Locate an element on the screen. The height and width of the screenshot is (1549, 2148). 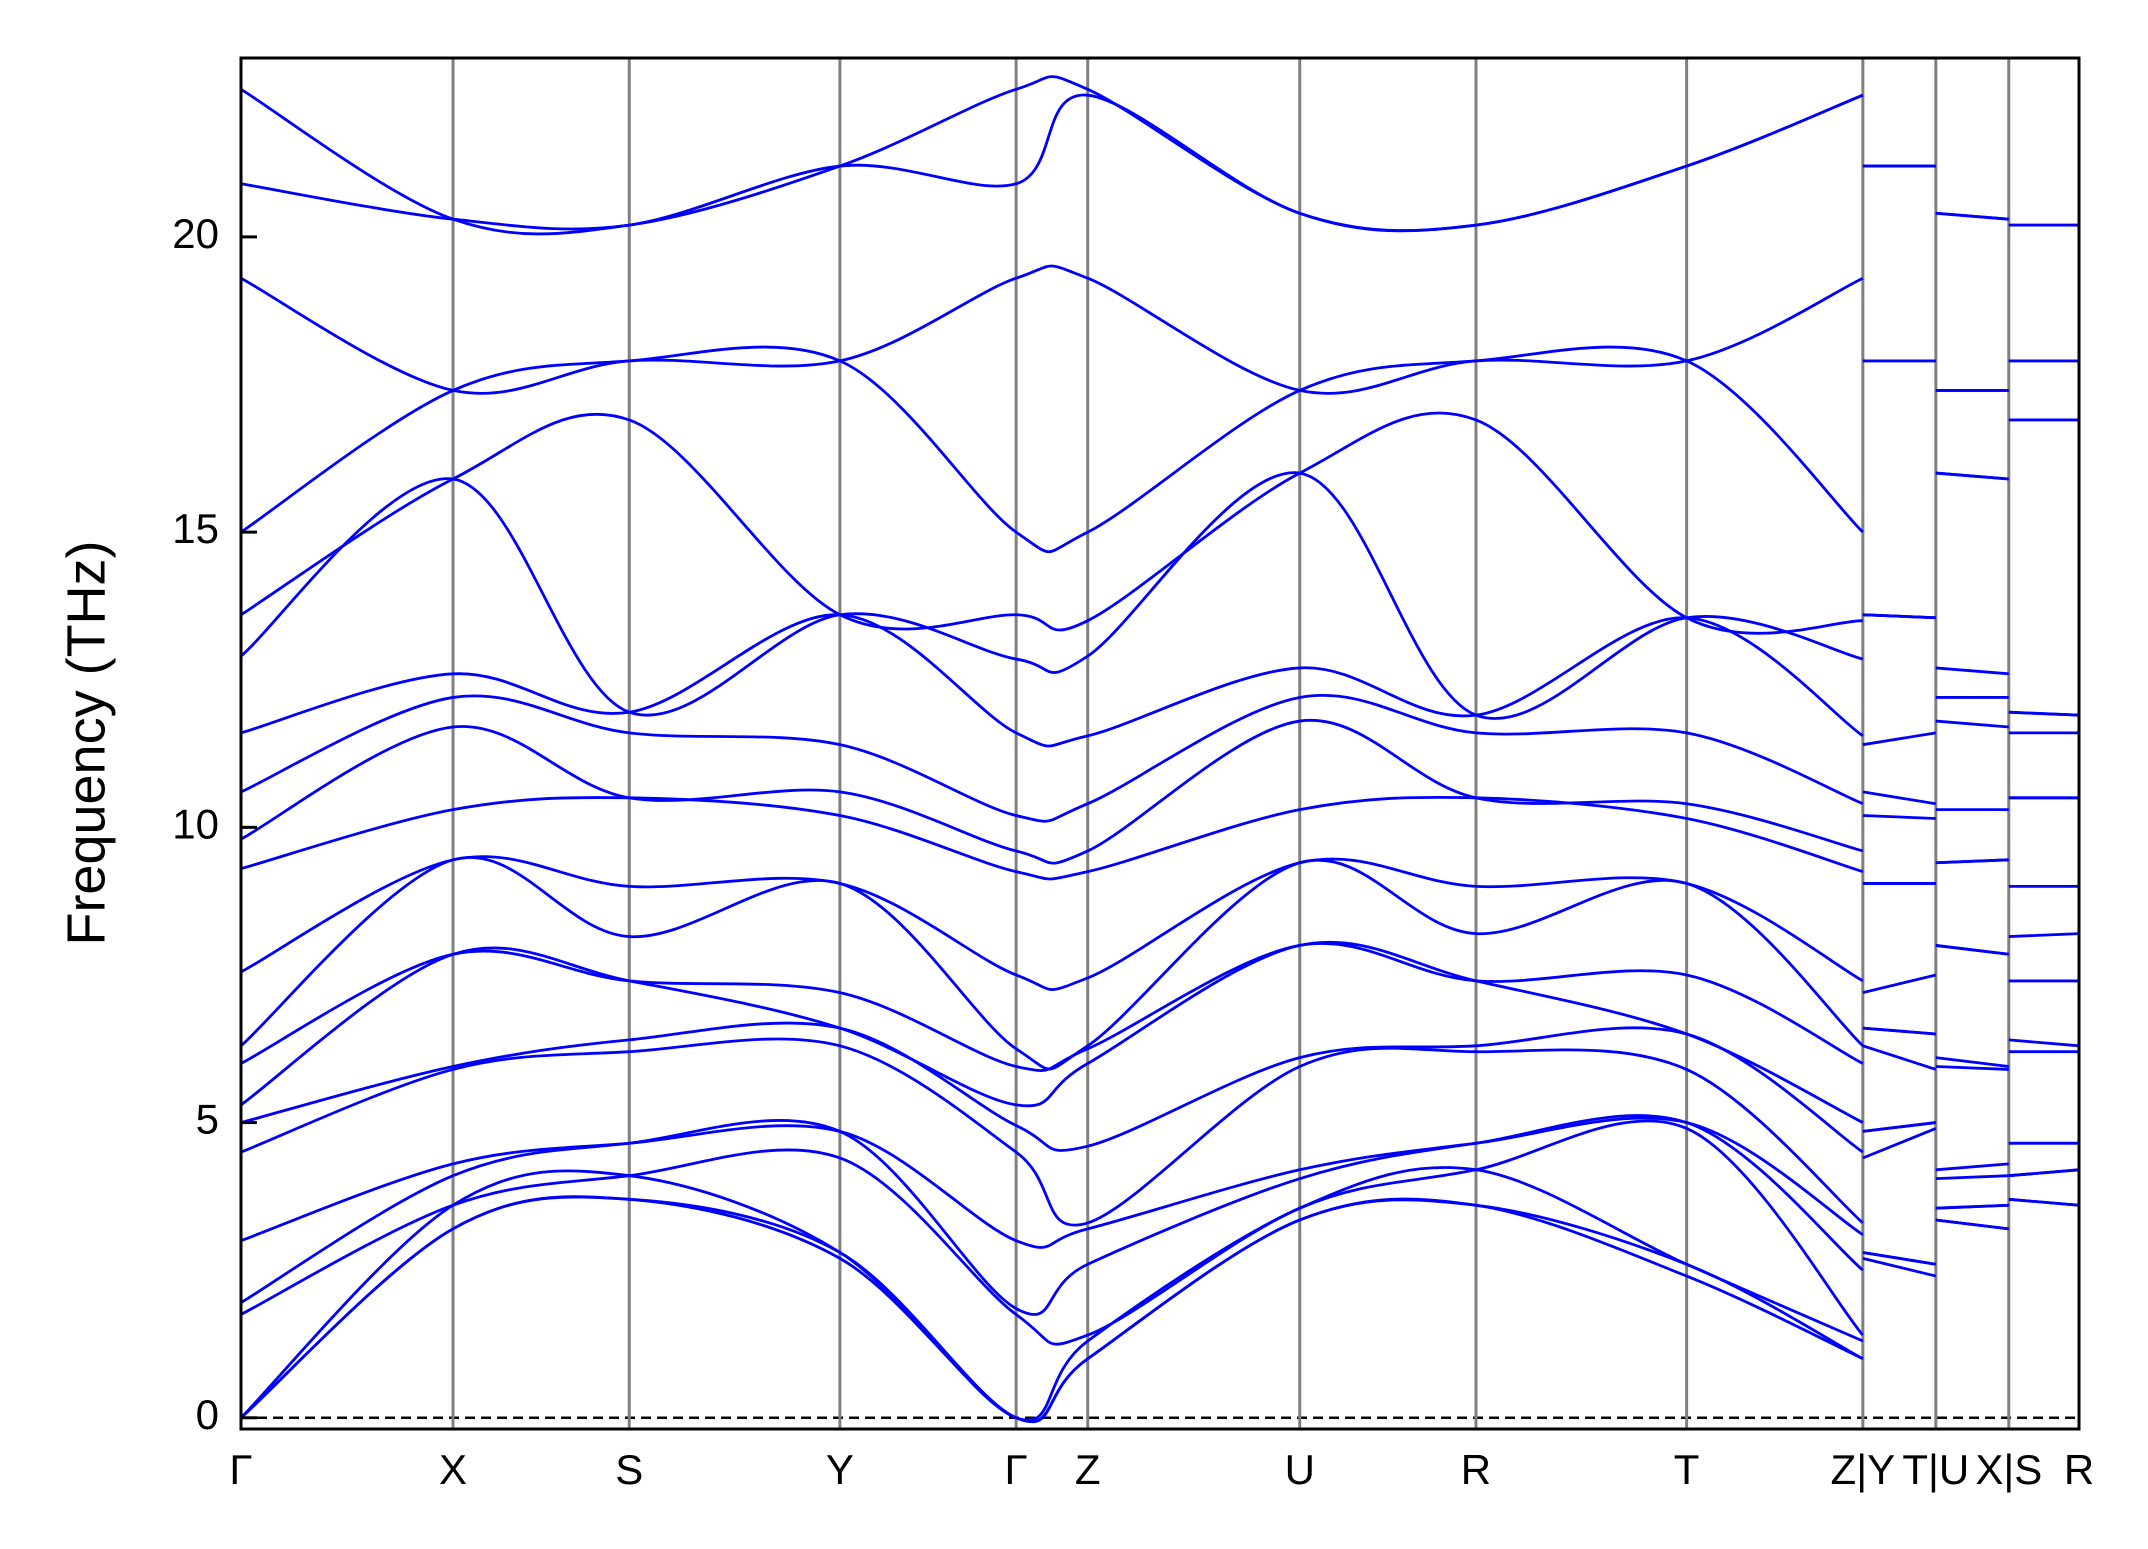
x-tick-label: T is located at coordinates (1687, 1469).